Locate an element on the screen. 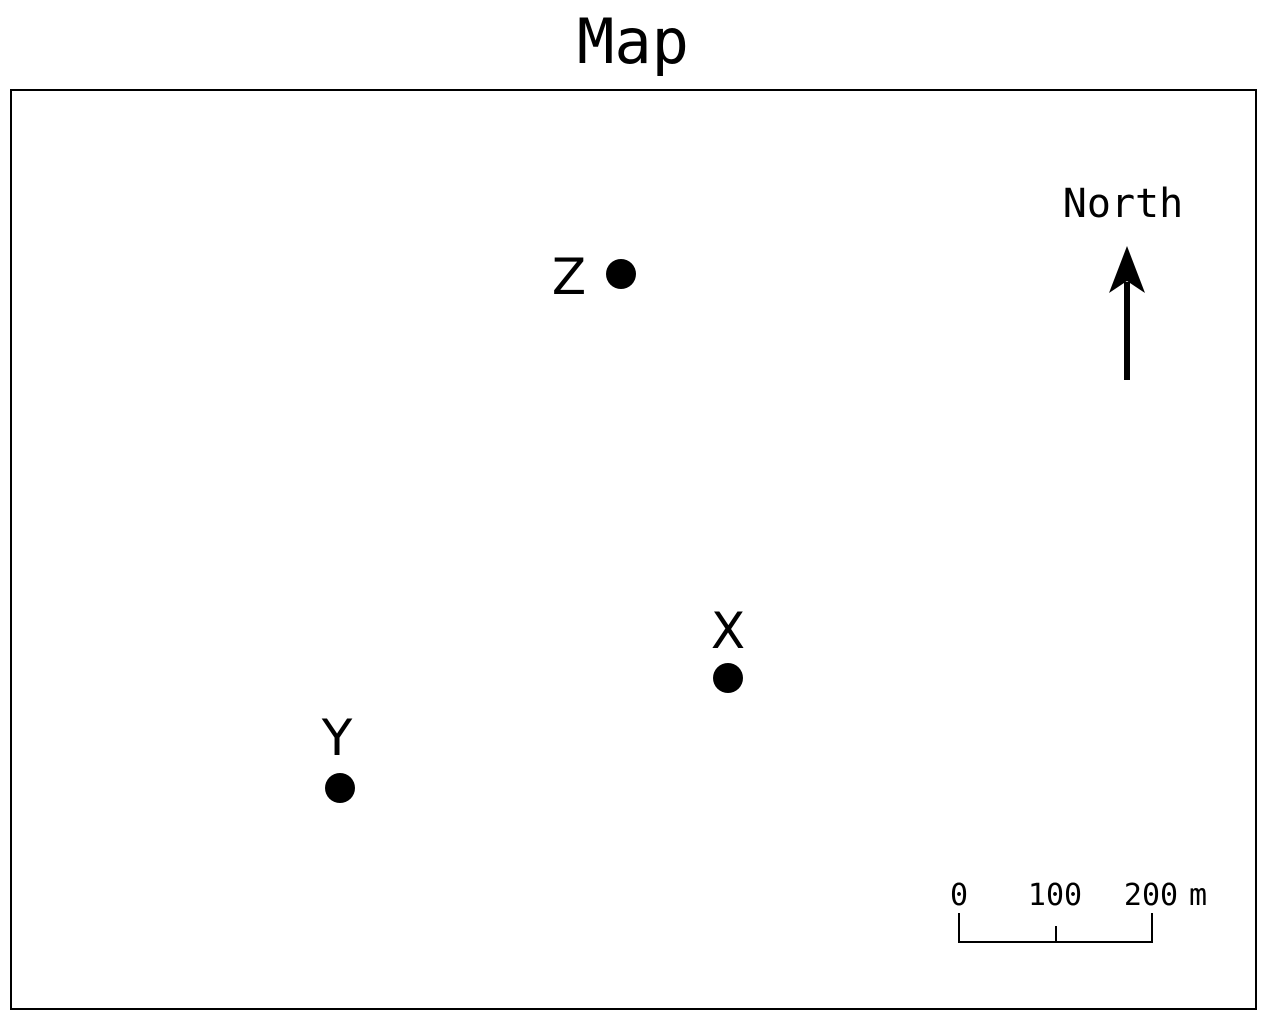 Image resolution: width=1266 pixels, height=1022 pixels. scale-bar: 0 100 200 m is located at coordinates (1078, 910).